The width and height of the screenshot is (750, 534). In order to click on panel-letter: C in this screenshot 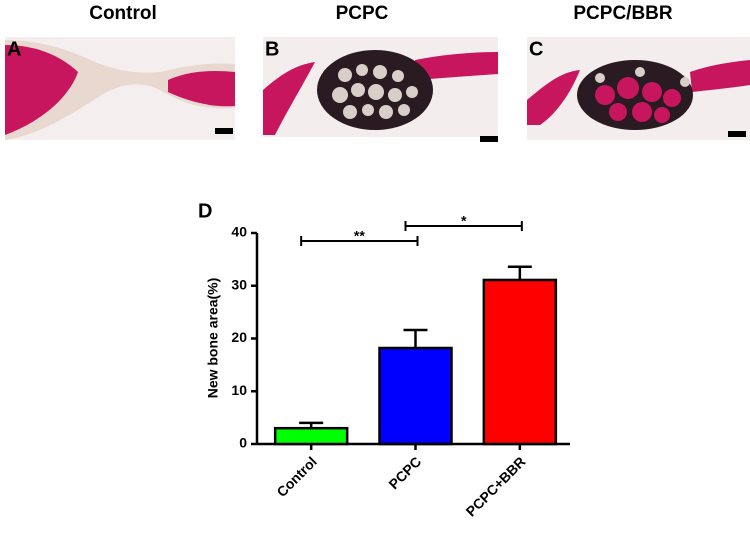, I will do `click(536, 49)`.